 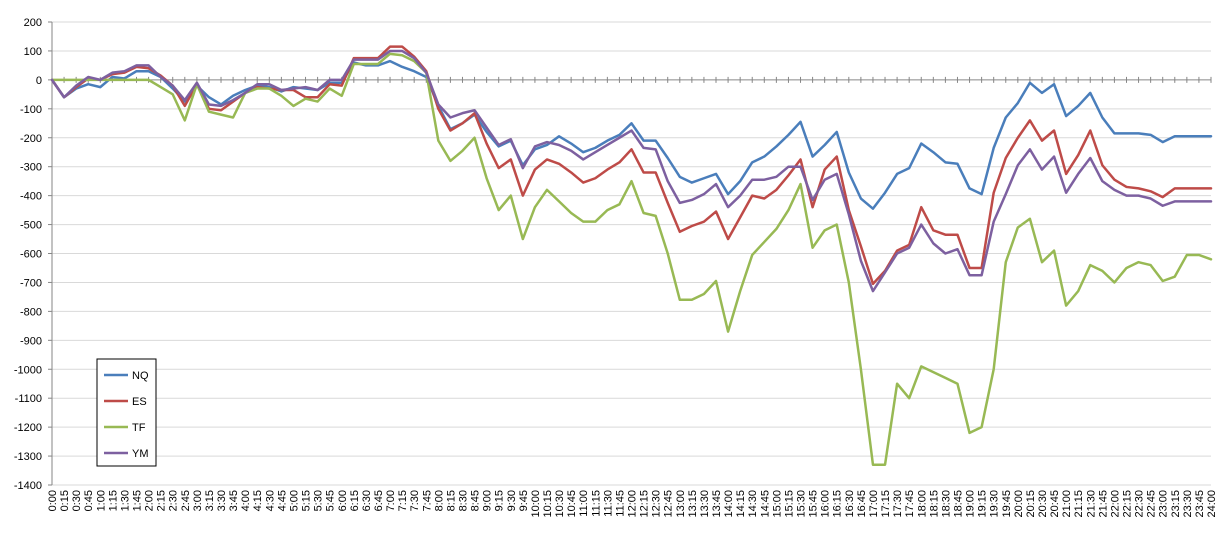 What do you see at coordinates (705, 504) in the screenshot?
I see `x-tick-label: 13:30` at bounding box center [705, 504].